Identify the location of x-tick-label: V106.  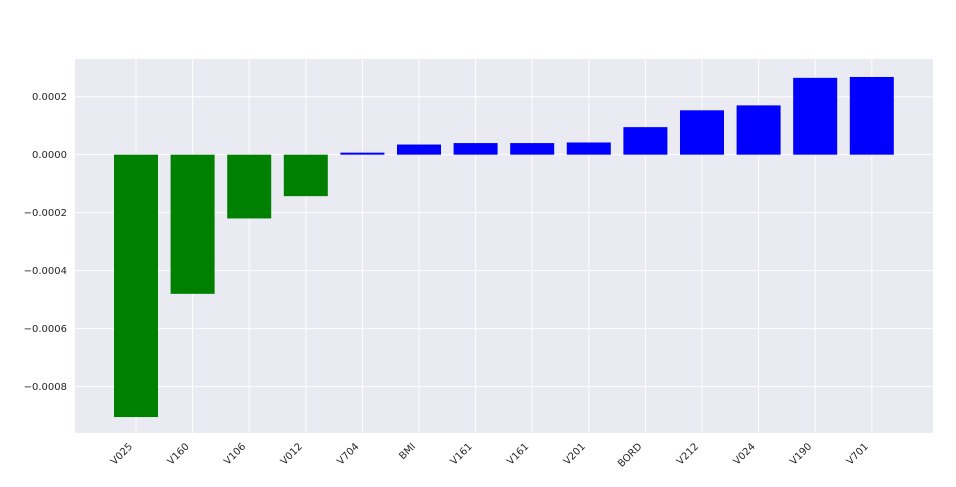
(235, 454).